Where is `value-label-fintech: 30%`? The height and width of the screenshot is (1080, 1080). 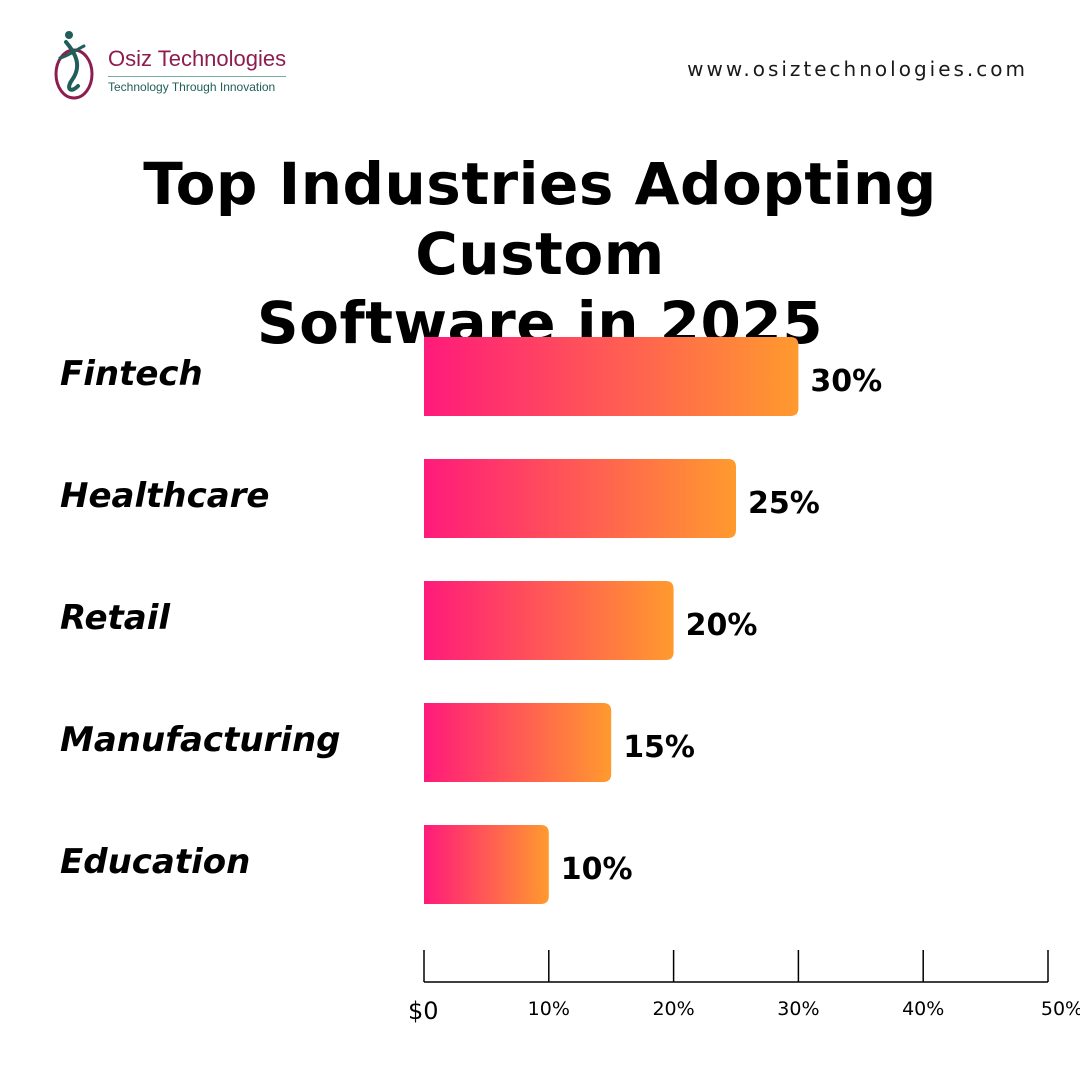 value-label-fintech: 30% is located at coordinates (846, 381).